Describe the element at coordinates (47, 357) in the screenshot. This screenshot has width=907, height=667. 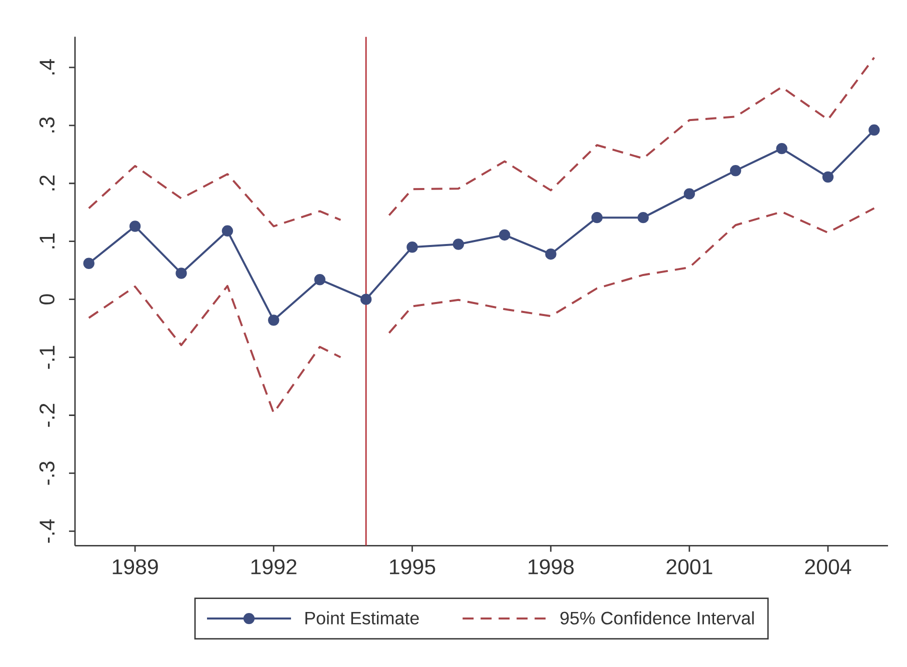
I see `y-tick-label: -.1` at that location.